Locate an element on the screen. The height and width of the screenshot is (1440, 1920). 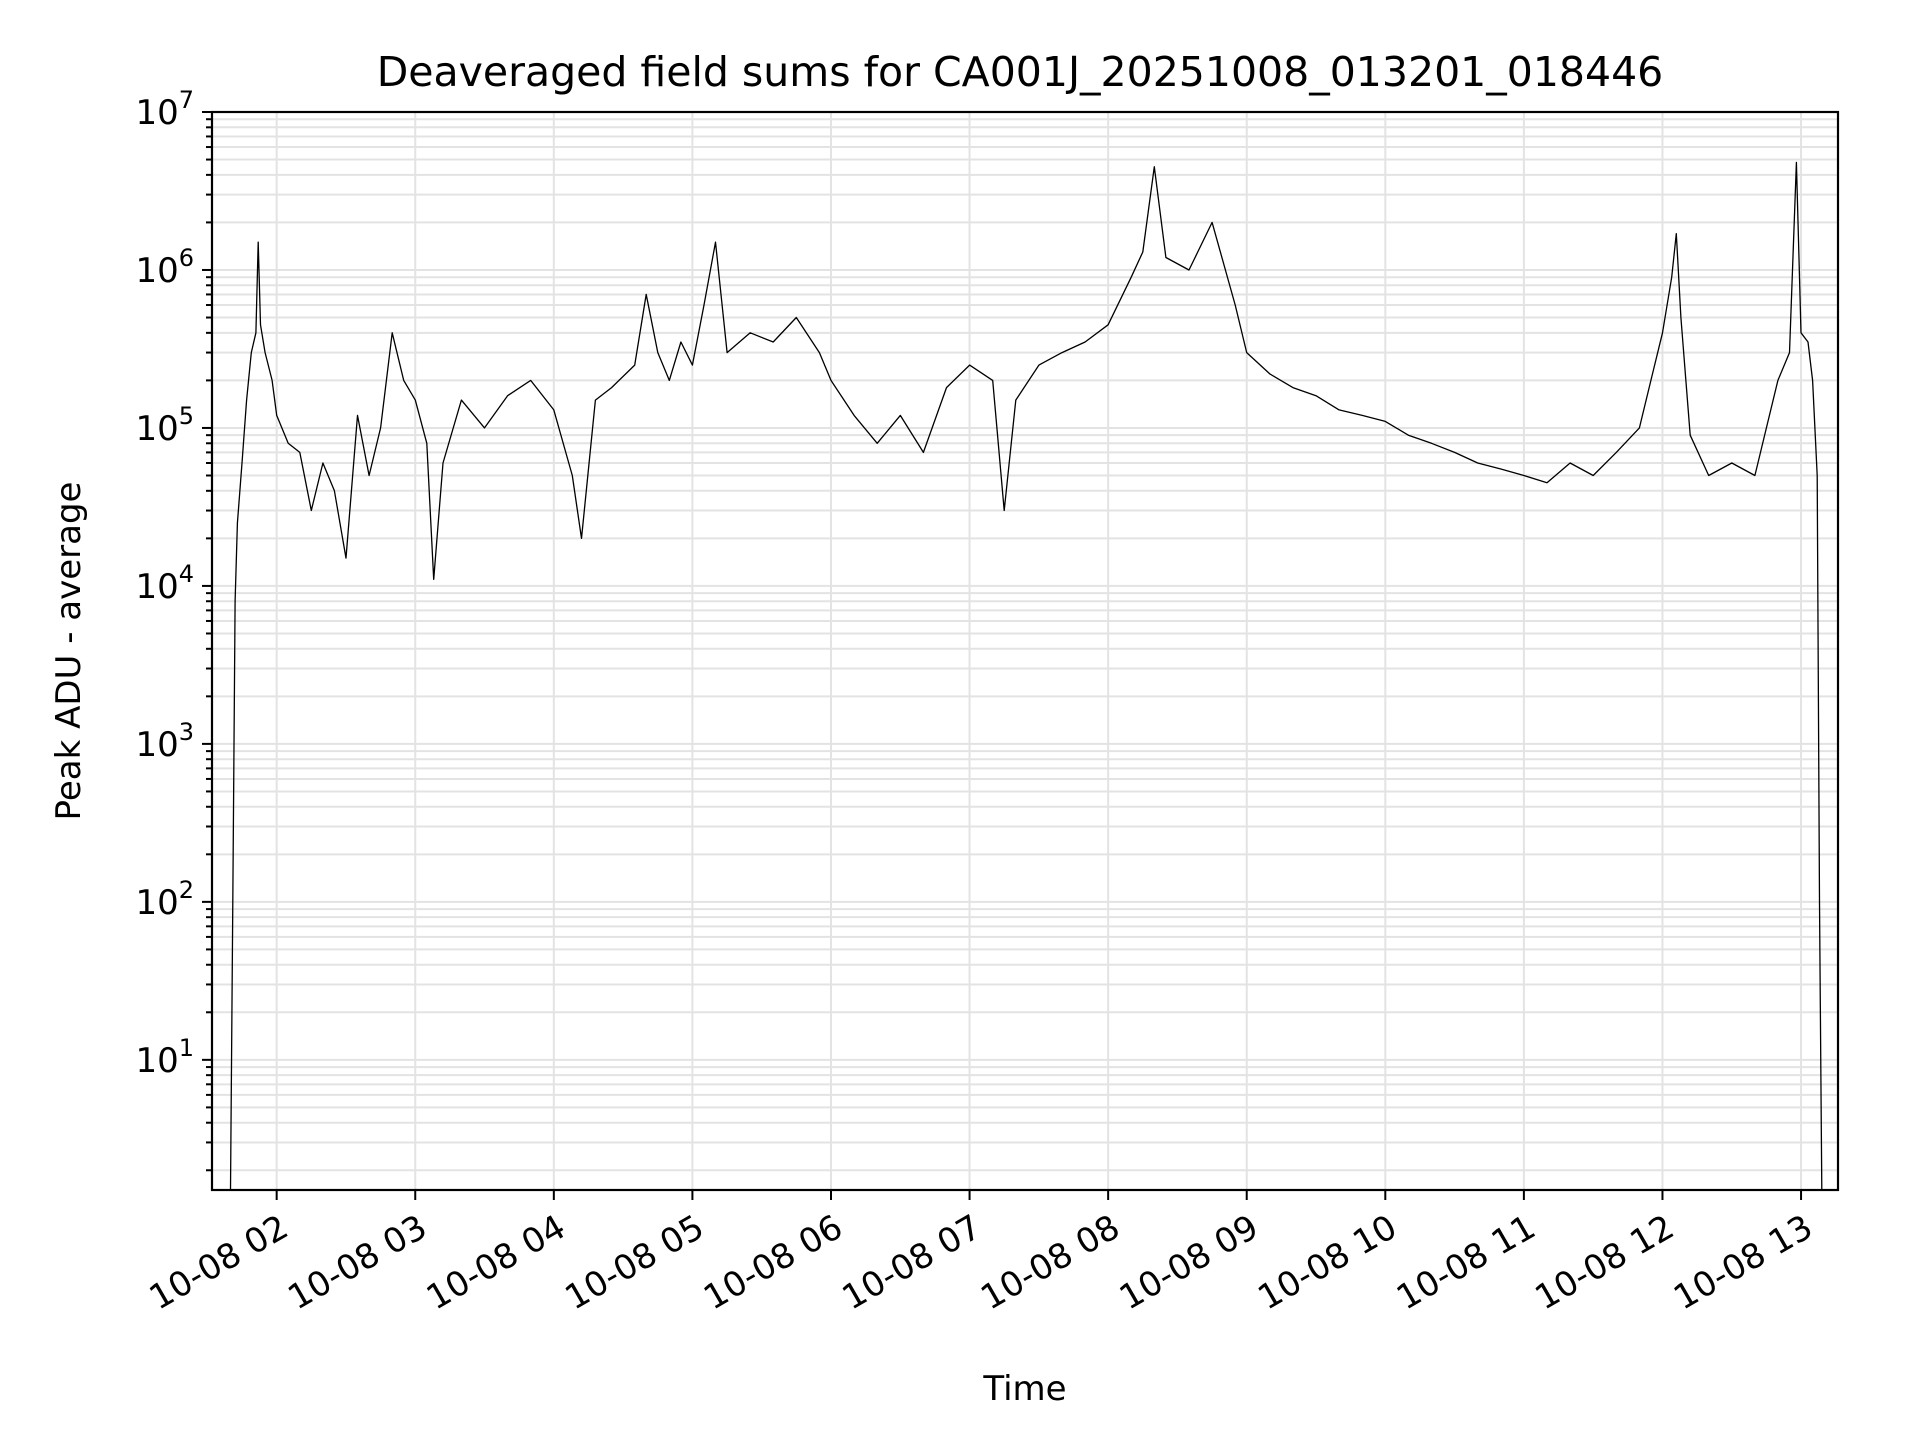
x-tick-label: 10-08 10 is located at coordinates (1327, 1262).